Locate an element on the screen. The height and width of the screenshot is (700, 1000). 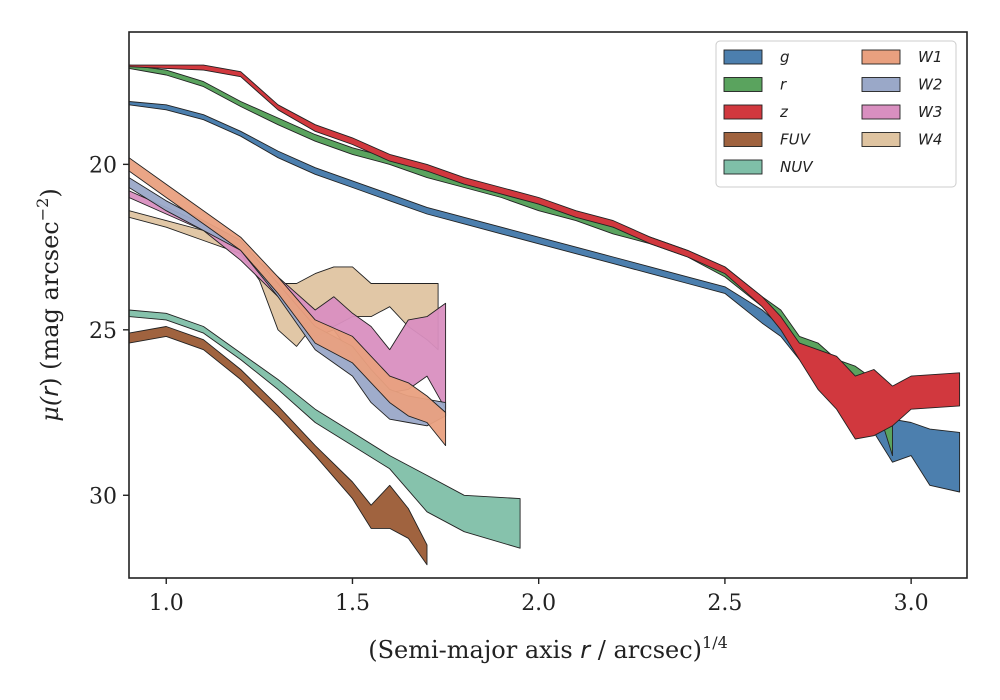
legend-item-fuv: FUV is located at coordinates (767, 140).